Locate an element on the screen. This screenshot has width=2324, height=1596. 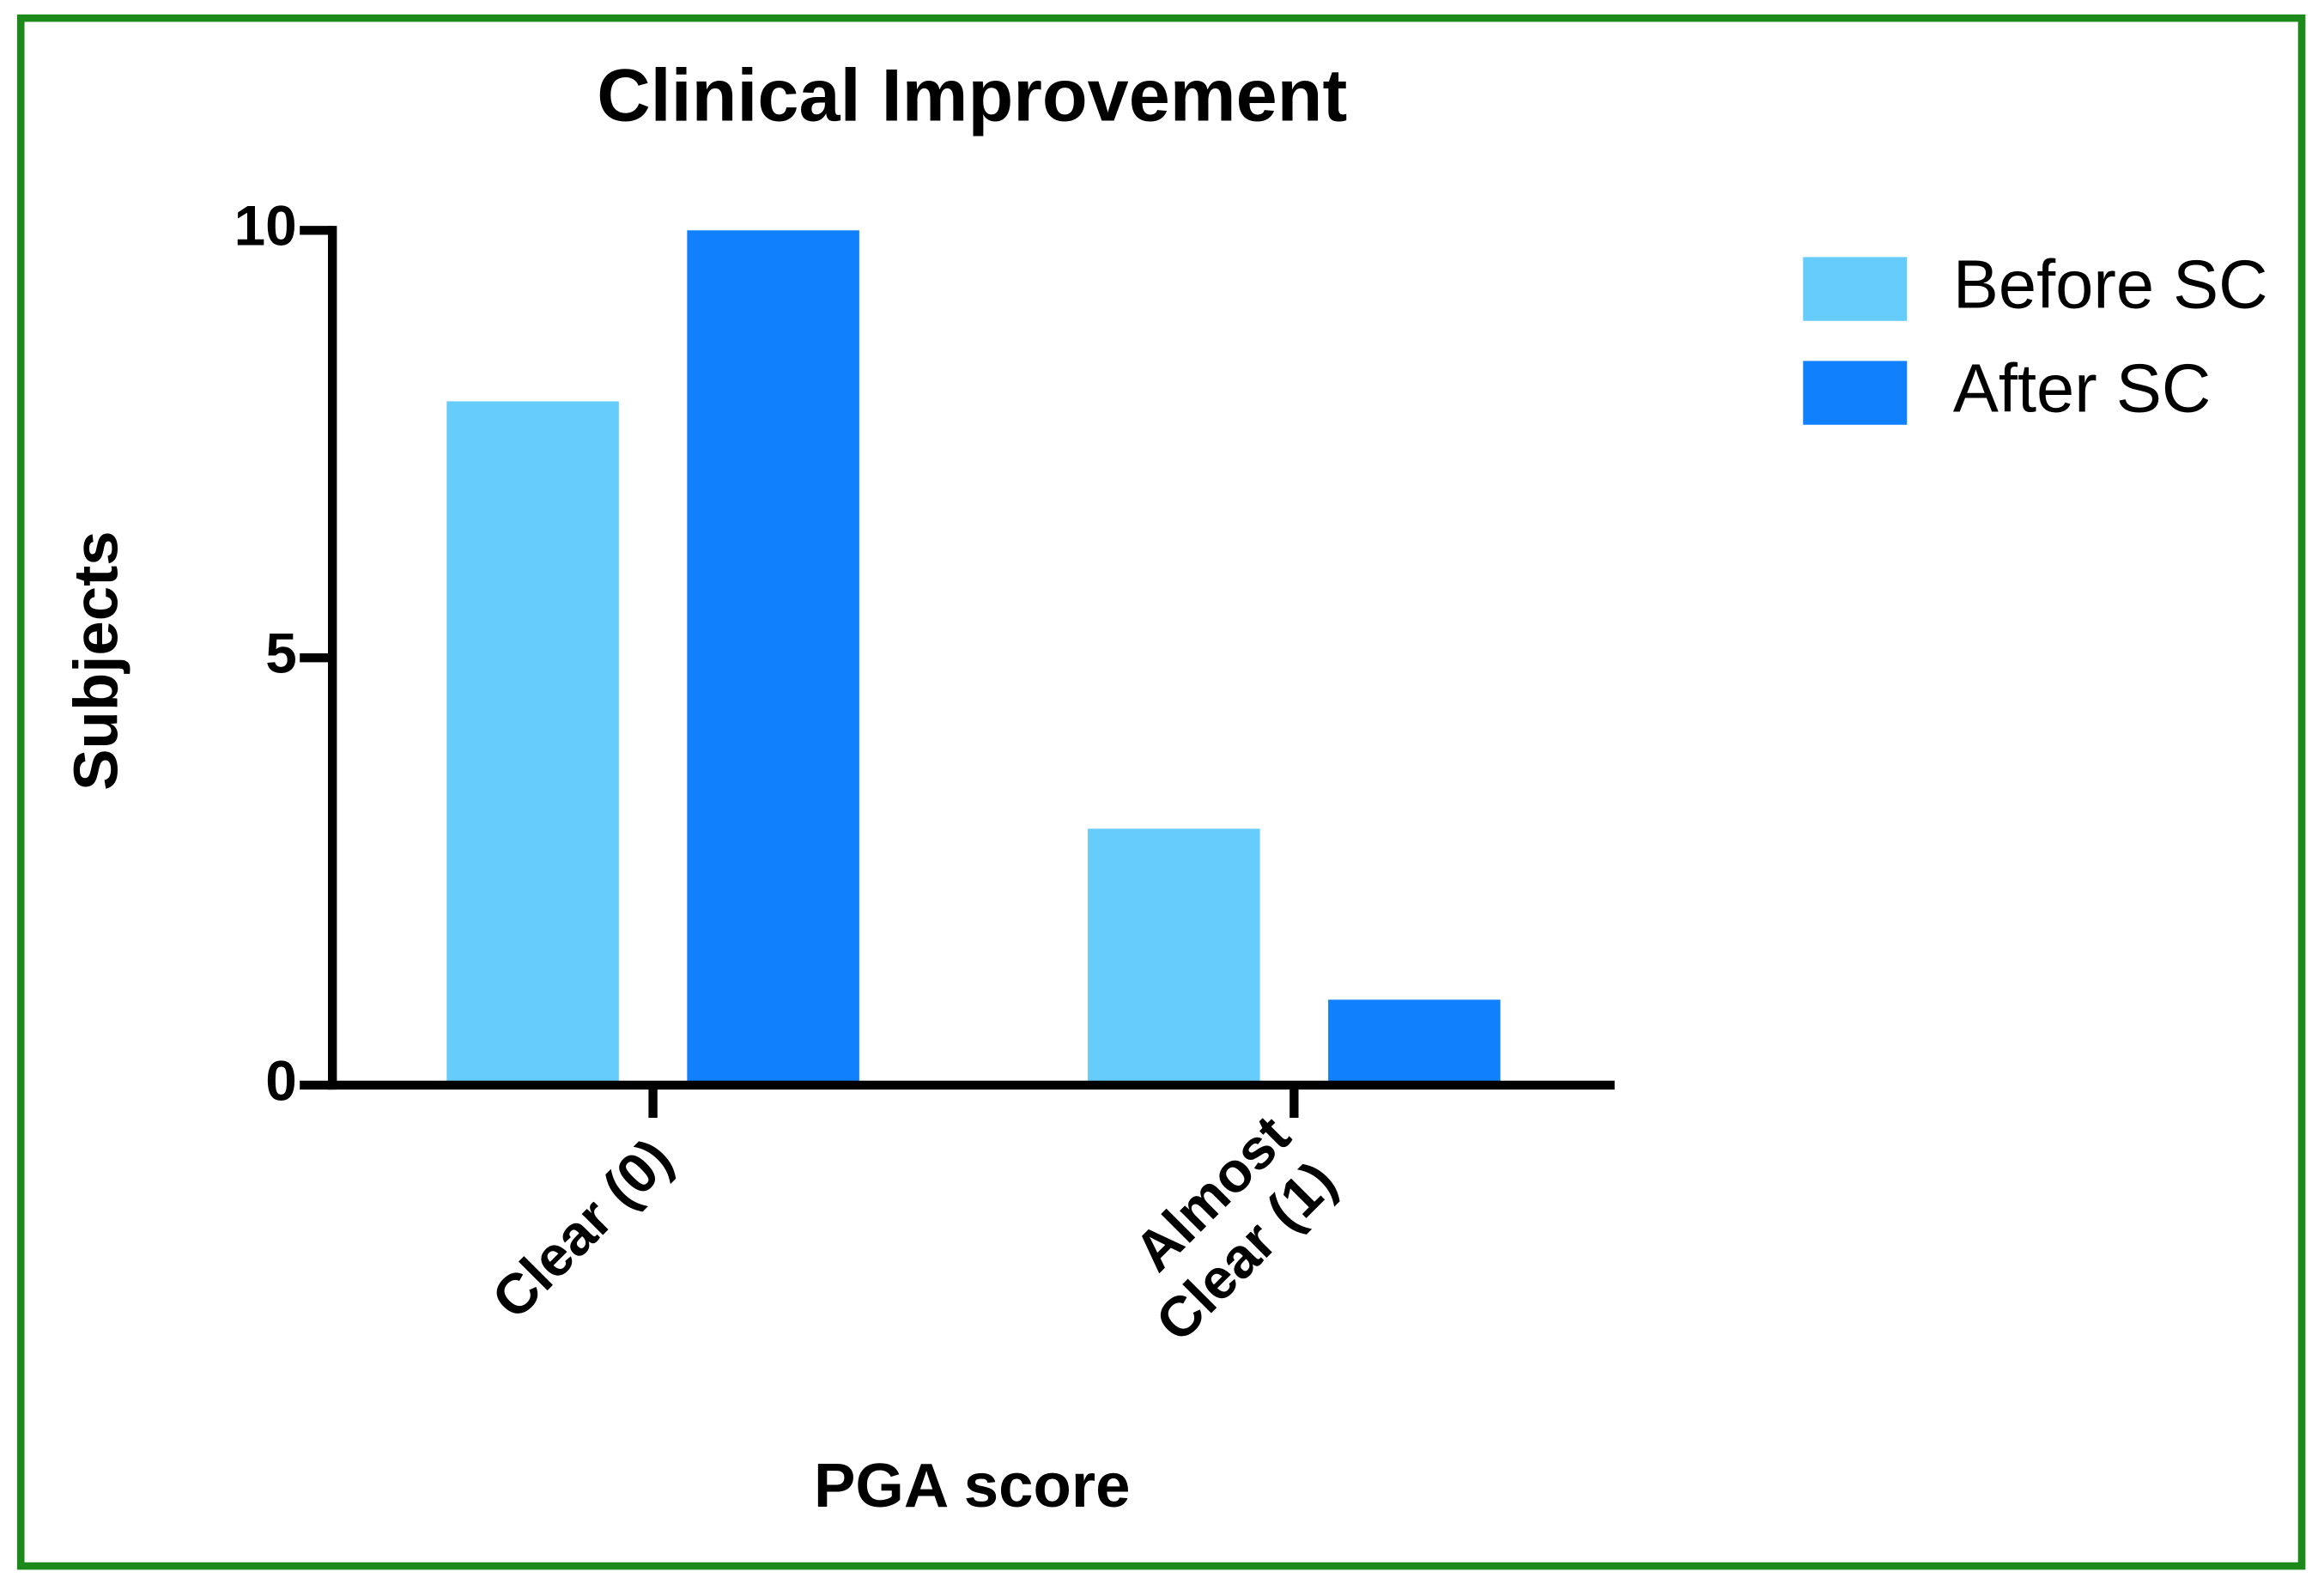
y-tick-label: 0 is located at coordinates (281, 1080).